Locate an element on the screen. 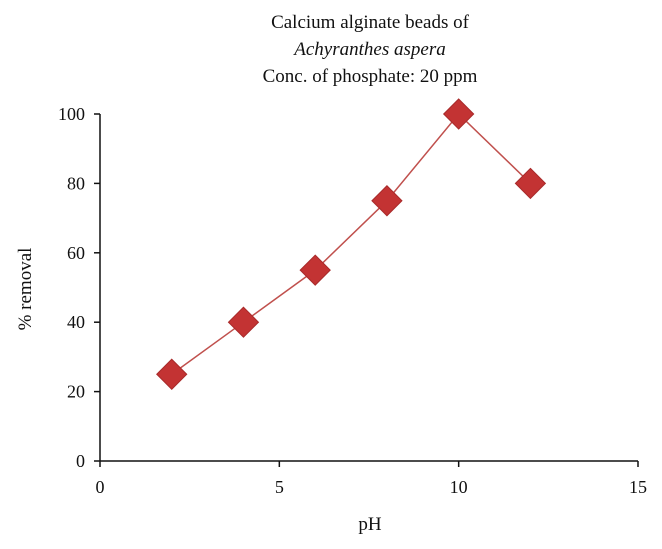  y-axis-label: % removal is located at coordinates (25, 289).